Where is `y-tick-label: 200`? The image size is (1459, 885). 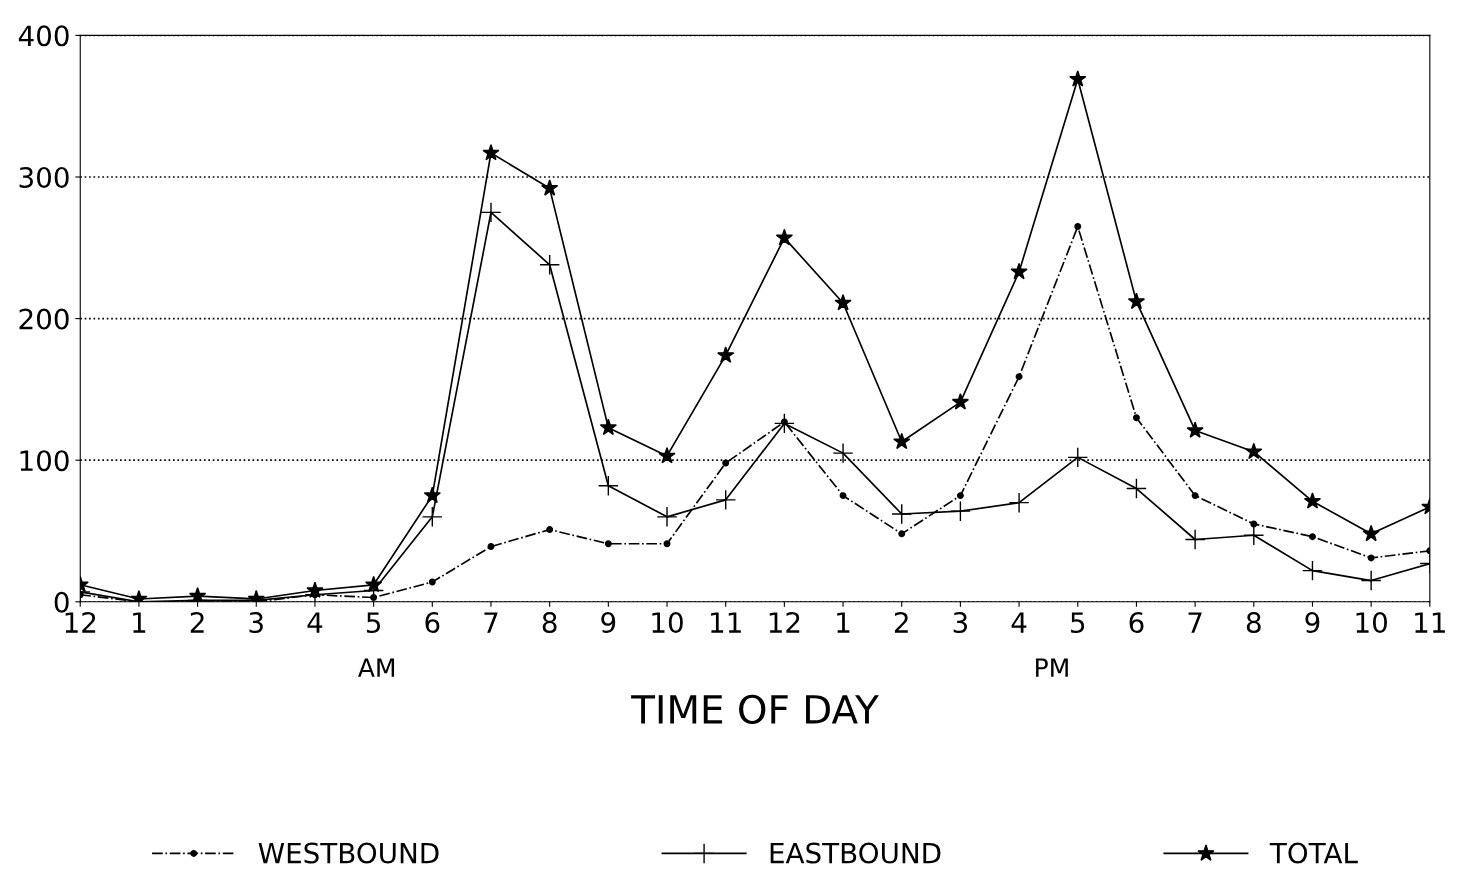
y-tick-label: 200 is located at coordinates (44, 319).